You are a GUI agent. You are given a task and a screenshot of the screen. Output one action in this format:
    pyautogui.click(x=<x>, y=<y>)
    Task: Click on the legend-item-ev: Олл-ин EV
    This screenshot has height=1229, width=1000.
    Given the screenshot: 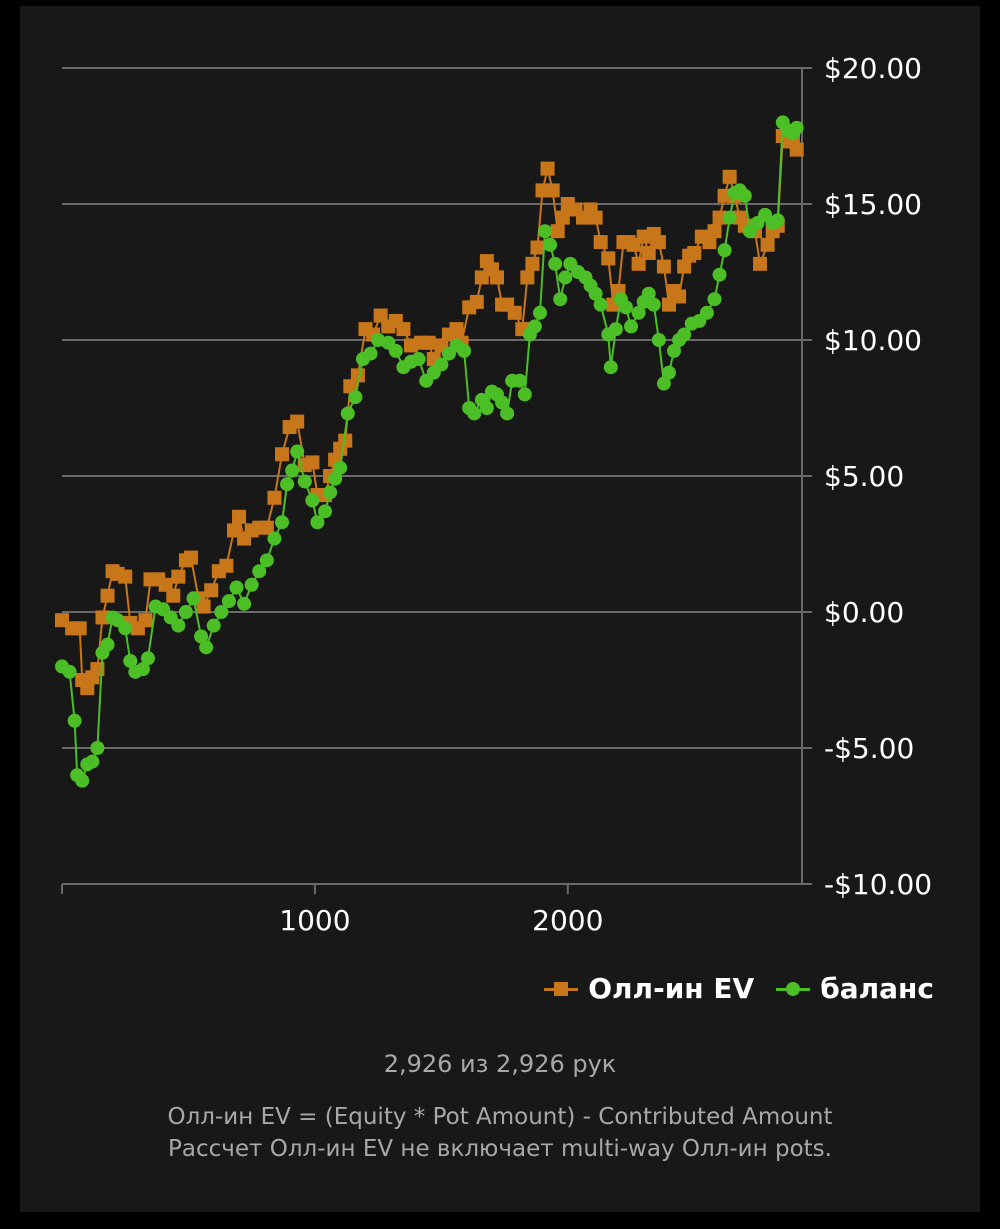 What is the action you would take?
    pyautogui.click(x=649, y=988)
    